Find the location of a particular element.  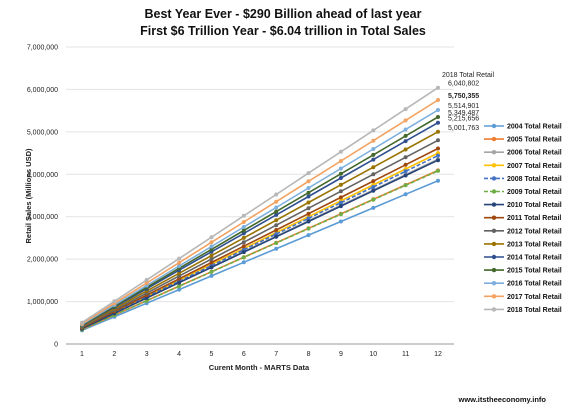

legend-item: 2015 Total Retail is located at coordinates (523, 271).